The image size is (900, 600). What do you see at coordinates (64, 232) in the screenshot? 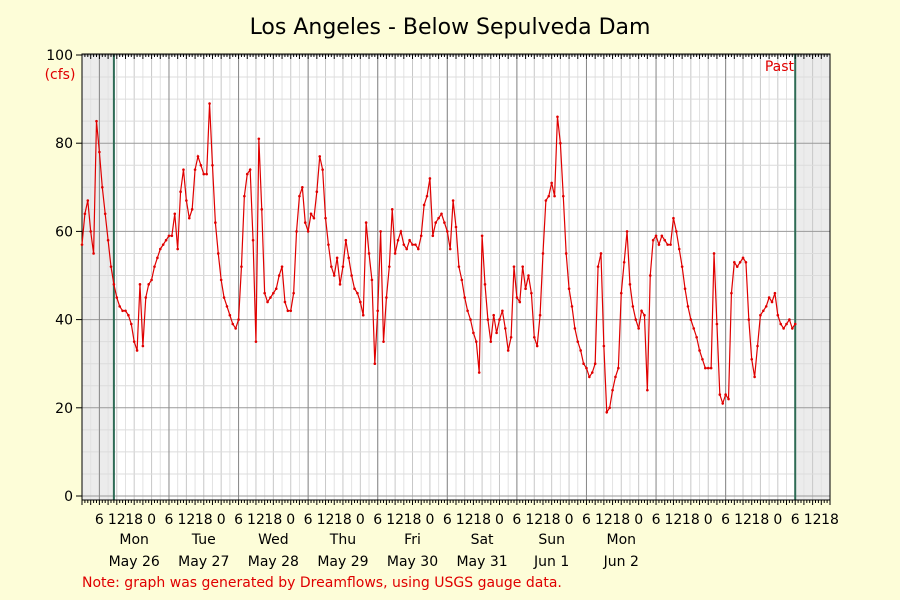
I see `y-tick-label: 60` at bounding box center [64, 232].